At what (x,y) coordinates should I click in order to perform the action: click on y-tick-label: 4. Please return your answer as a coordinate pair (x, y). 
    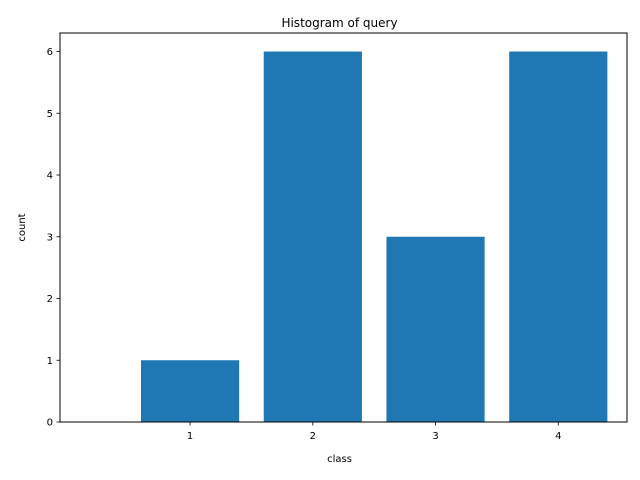
    Looking at the image, I should click on (50, 176).